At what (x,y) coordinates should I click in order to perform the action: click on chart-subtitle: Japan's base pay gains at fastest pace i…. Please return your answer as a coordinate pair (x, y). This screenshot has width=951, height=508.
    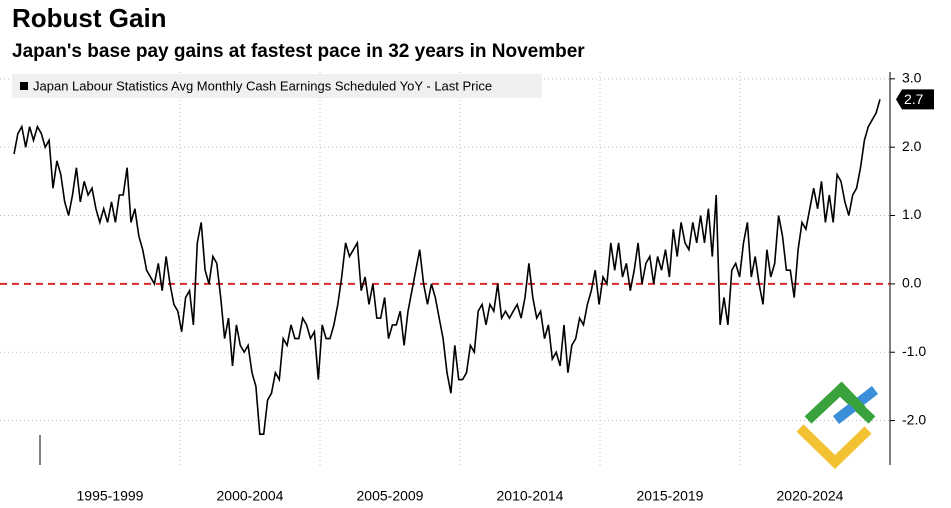
    Looking at the image, I should click on (298, 51).